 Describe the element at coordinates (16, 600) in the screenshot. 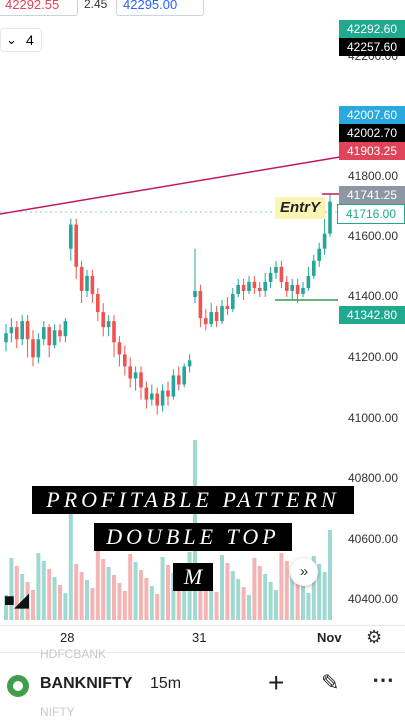

I see `tradingview-logo-icon: ■◢` at that location.